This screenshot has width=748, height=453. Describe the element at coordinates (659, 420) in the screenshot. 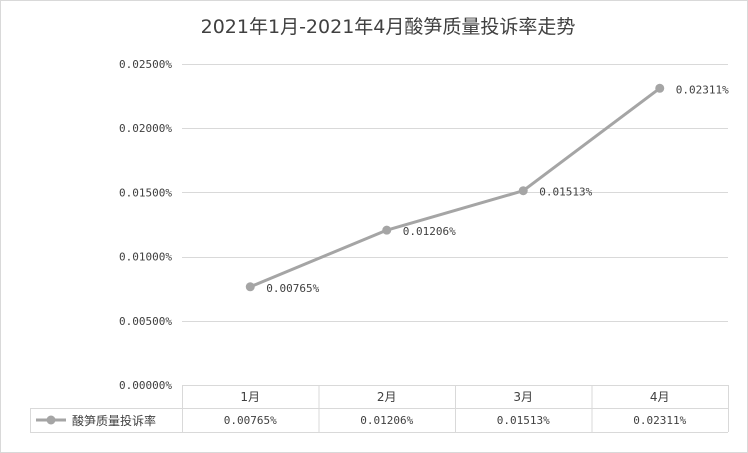

I see `table-value-cell: 0.02311%` at that location.